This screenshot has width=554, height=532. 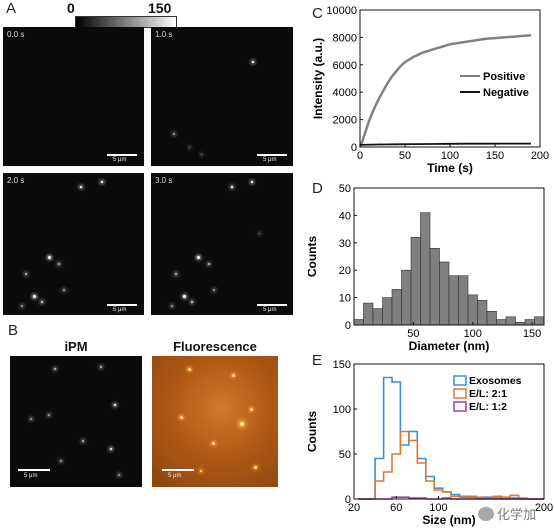 What do you see at coordinates (16, 34) in the screenshot?
I see `frame-time-label: 0.0 s` at bounding box center [16, 34].